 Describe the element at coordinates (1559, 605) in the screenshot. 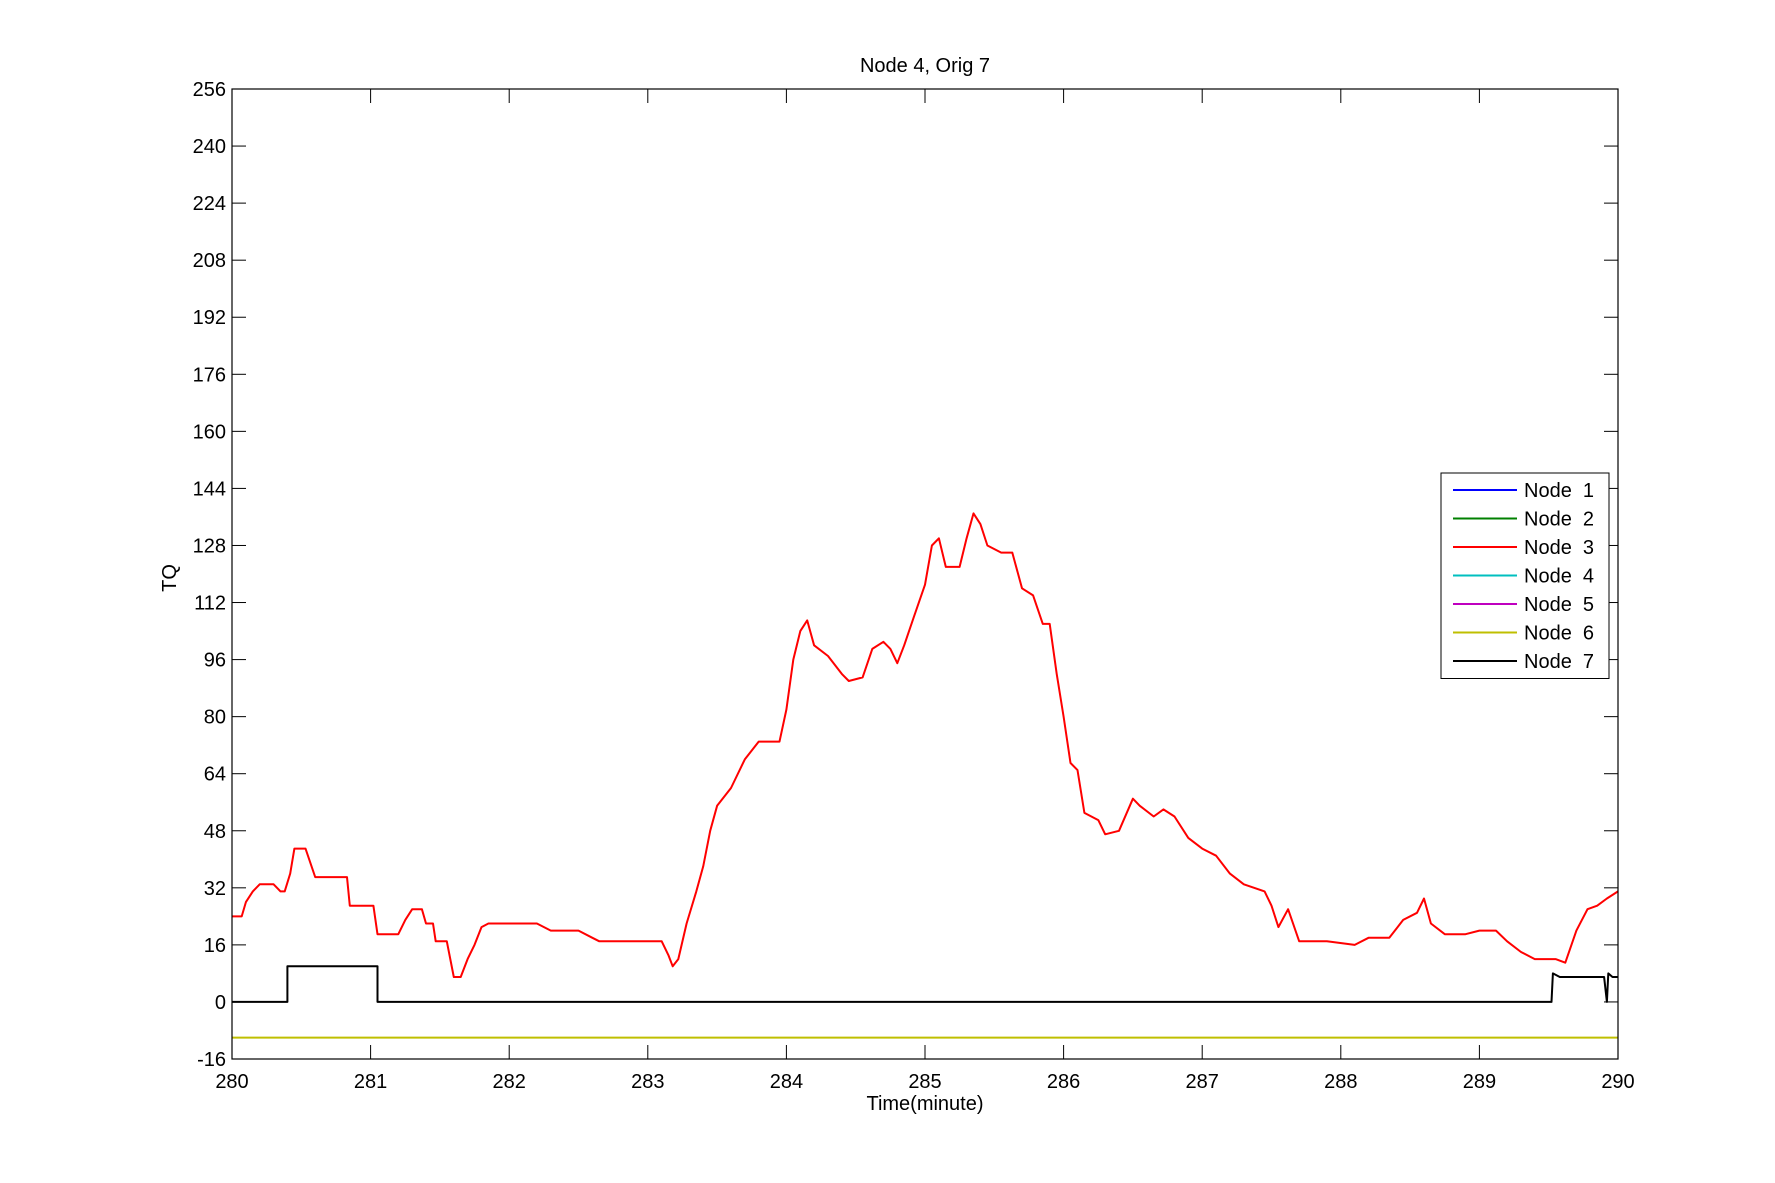

I see `legend-label: Node 5` at that location.